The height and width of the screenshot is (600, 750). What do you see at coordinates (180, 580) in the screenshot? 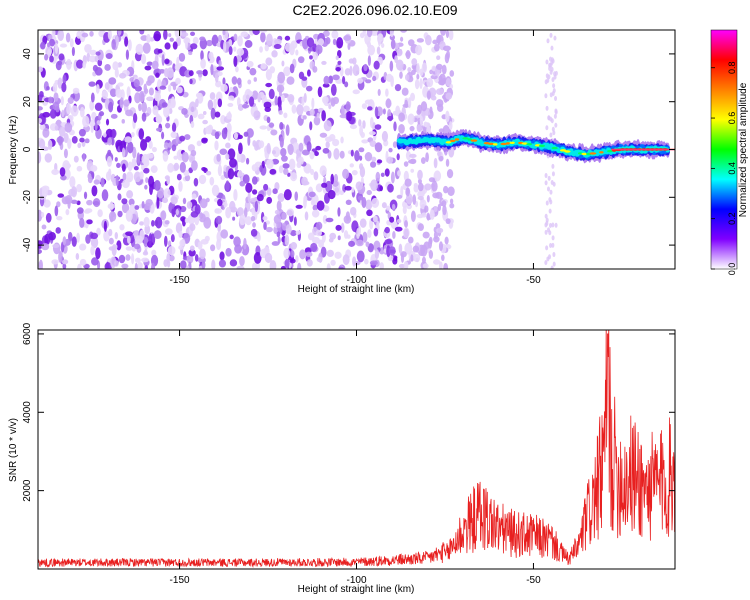
I see `x-tick-label: -150` at bounding box center [180, 580].